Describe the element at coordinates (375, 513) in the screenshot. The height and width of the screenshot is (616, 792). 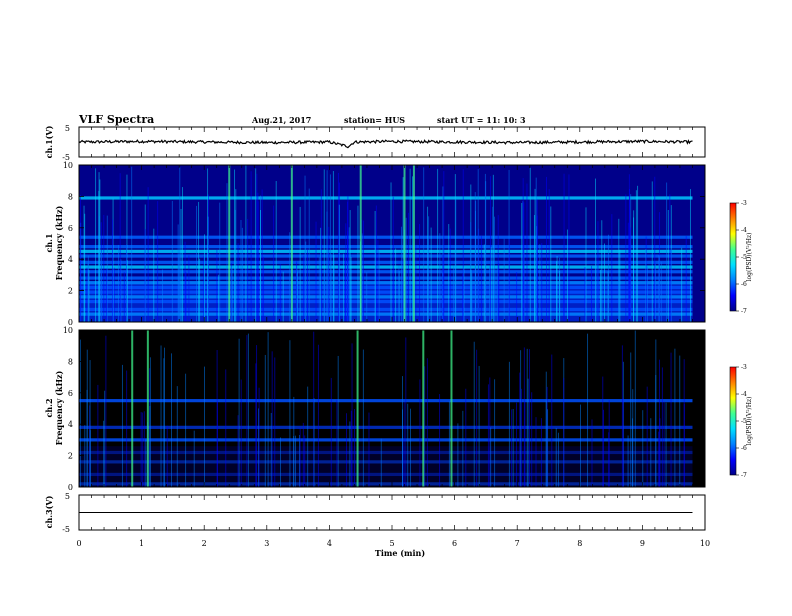
I see `ch3-waveform-panel: 5 -5 ch.3(V)` at that location.